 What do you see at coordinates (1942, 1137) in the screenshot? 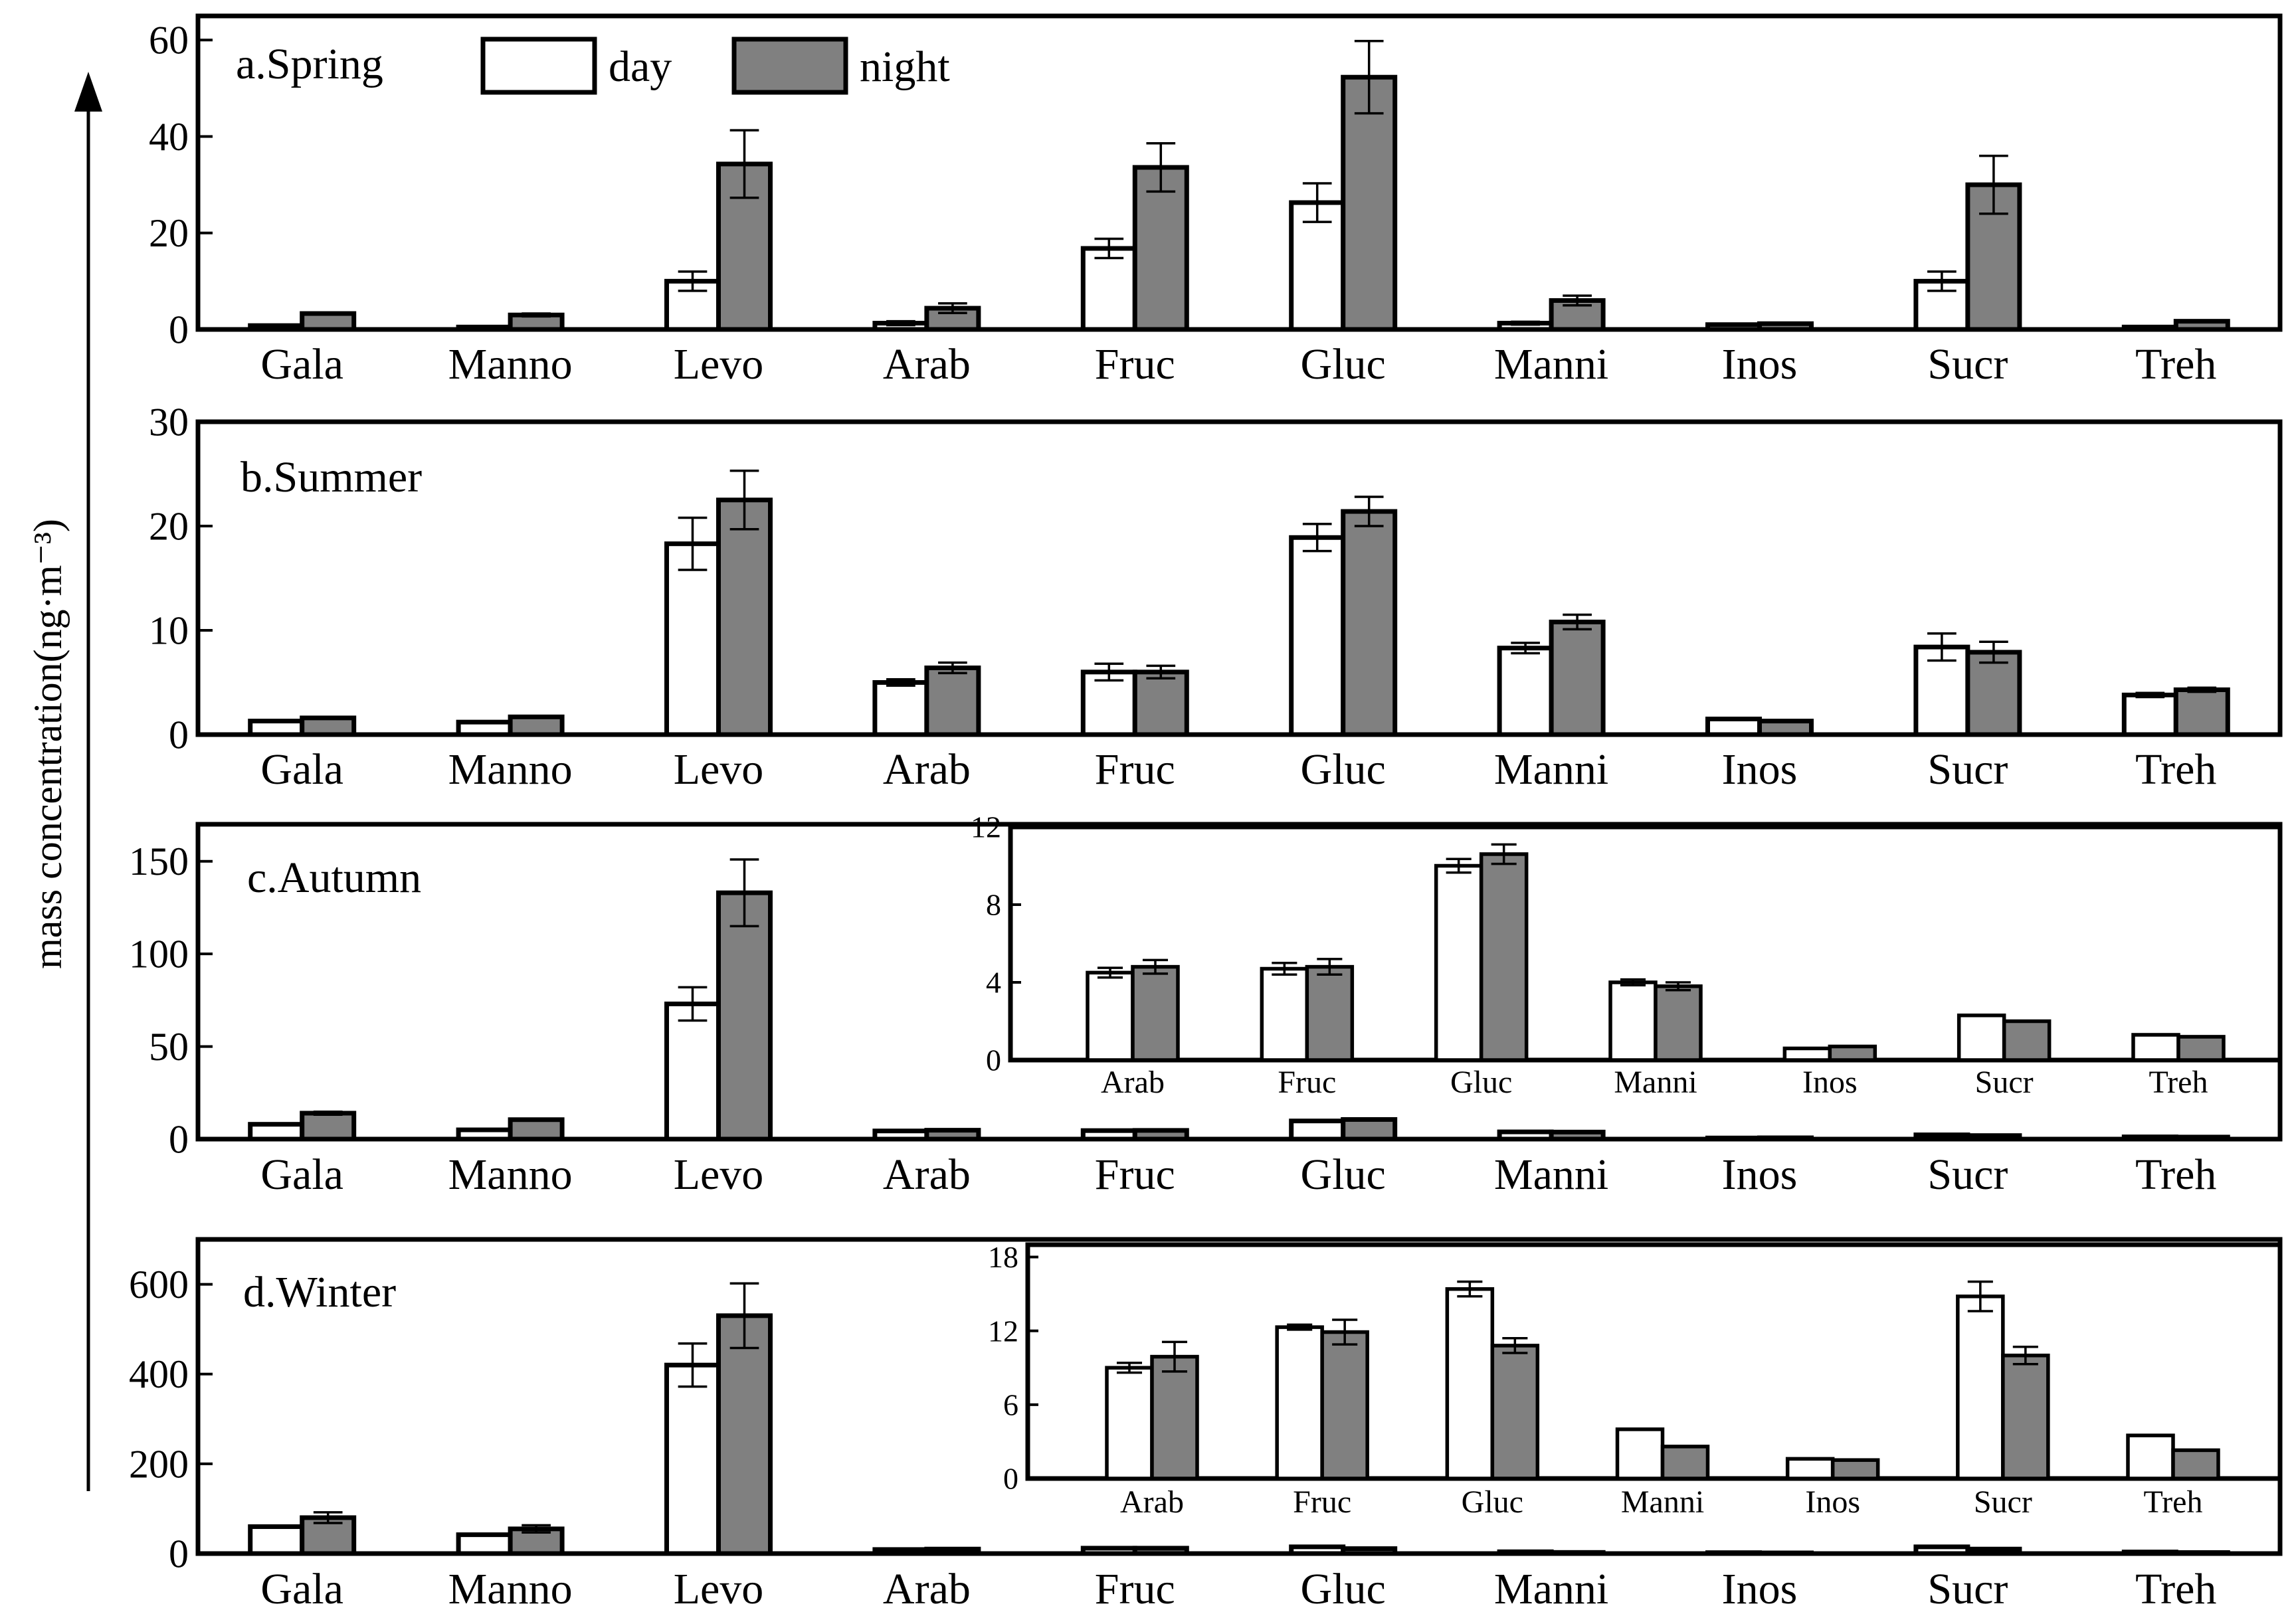
I see `day-bar-sucr` at bounding box center [1942, 1137].